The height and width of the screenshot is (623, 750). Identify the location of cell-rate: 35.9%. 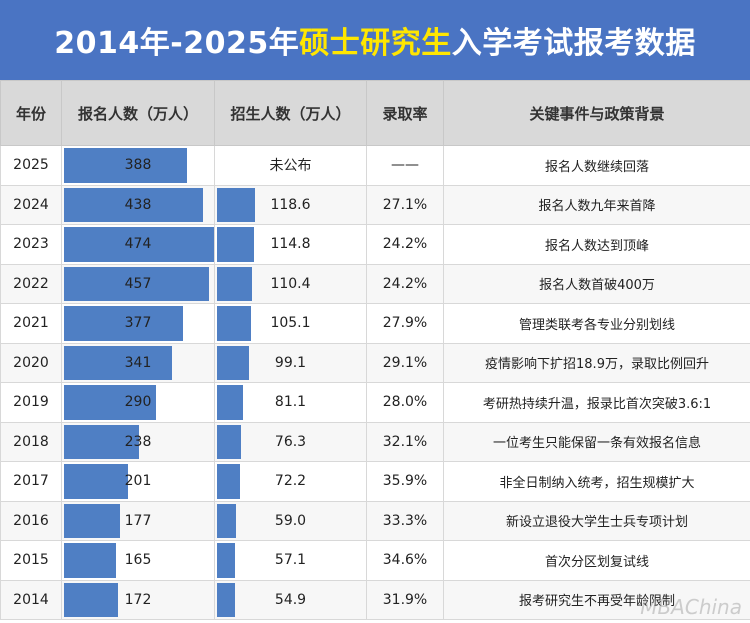
(405, 481).